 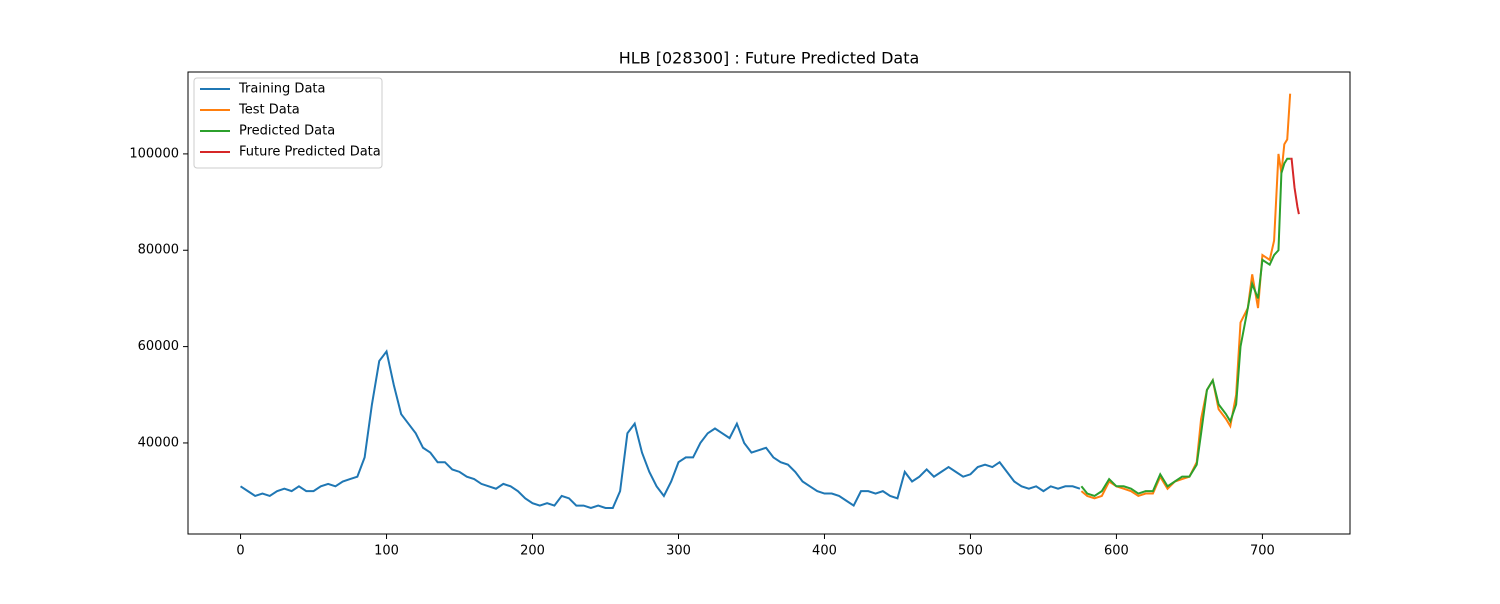 I want to click on x-tick-label: 500, so click(x=970, y=551).